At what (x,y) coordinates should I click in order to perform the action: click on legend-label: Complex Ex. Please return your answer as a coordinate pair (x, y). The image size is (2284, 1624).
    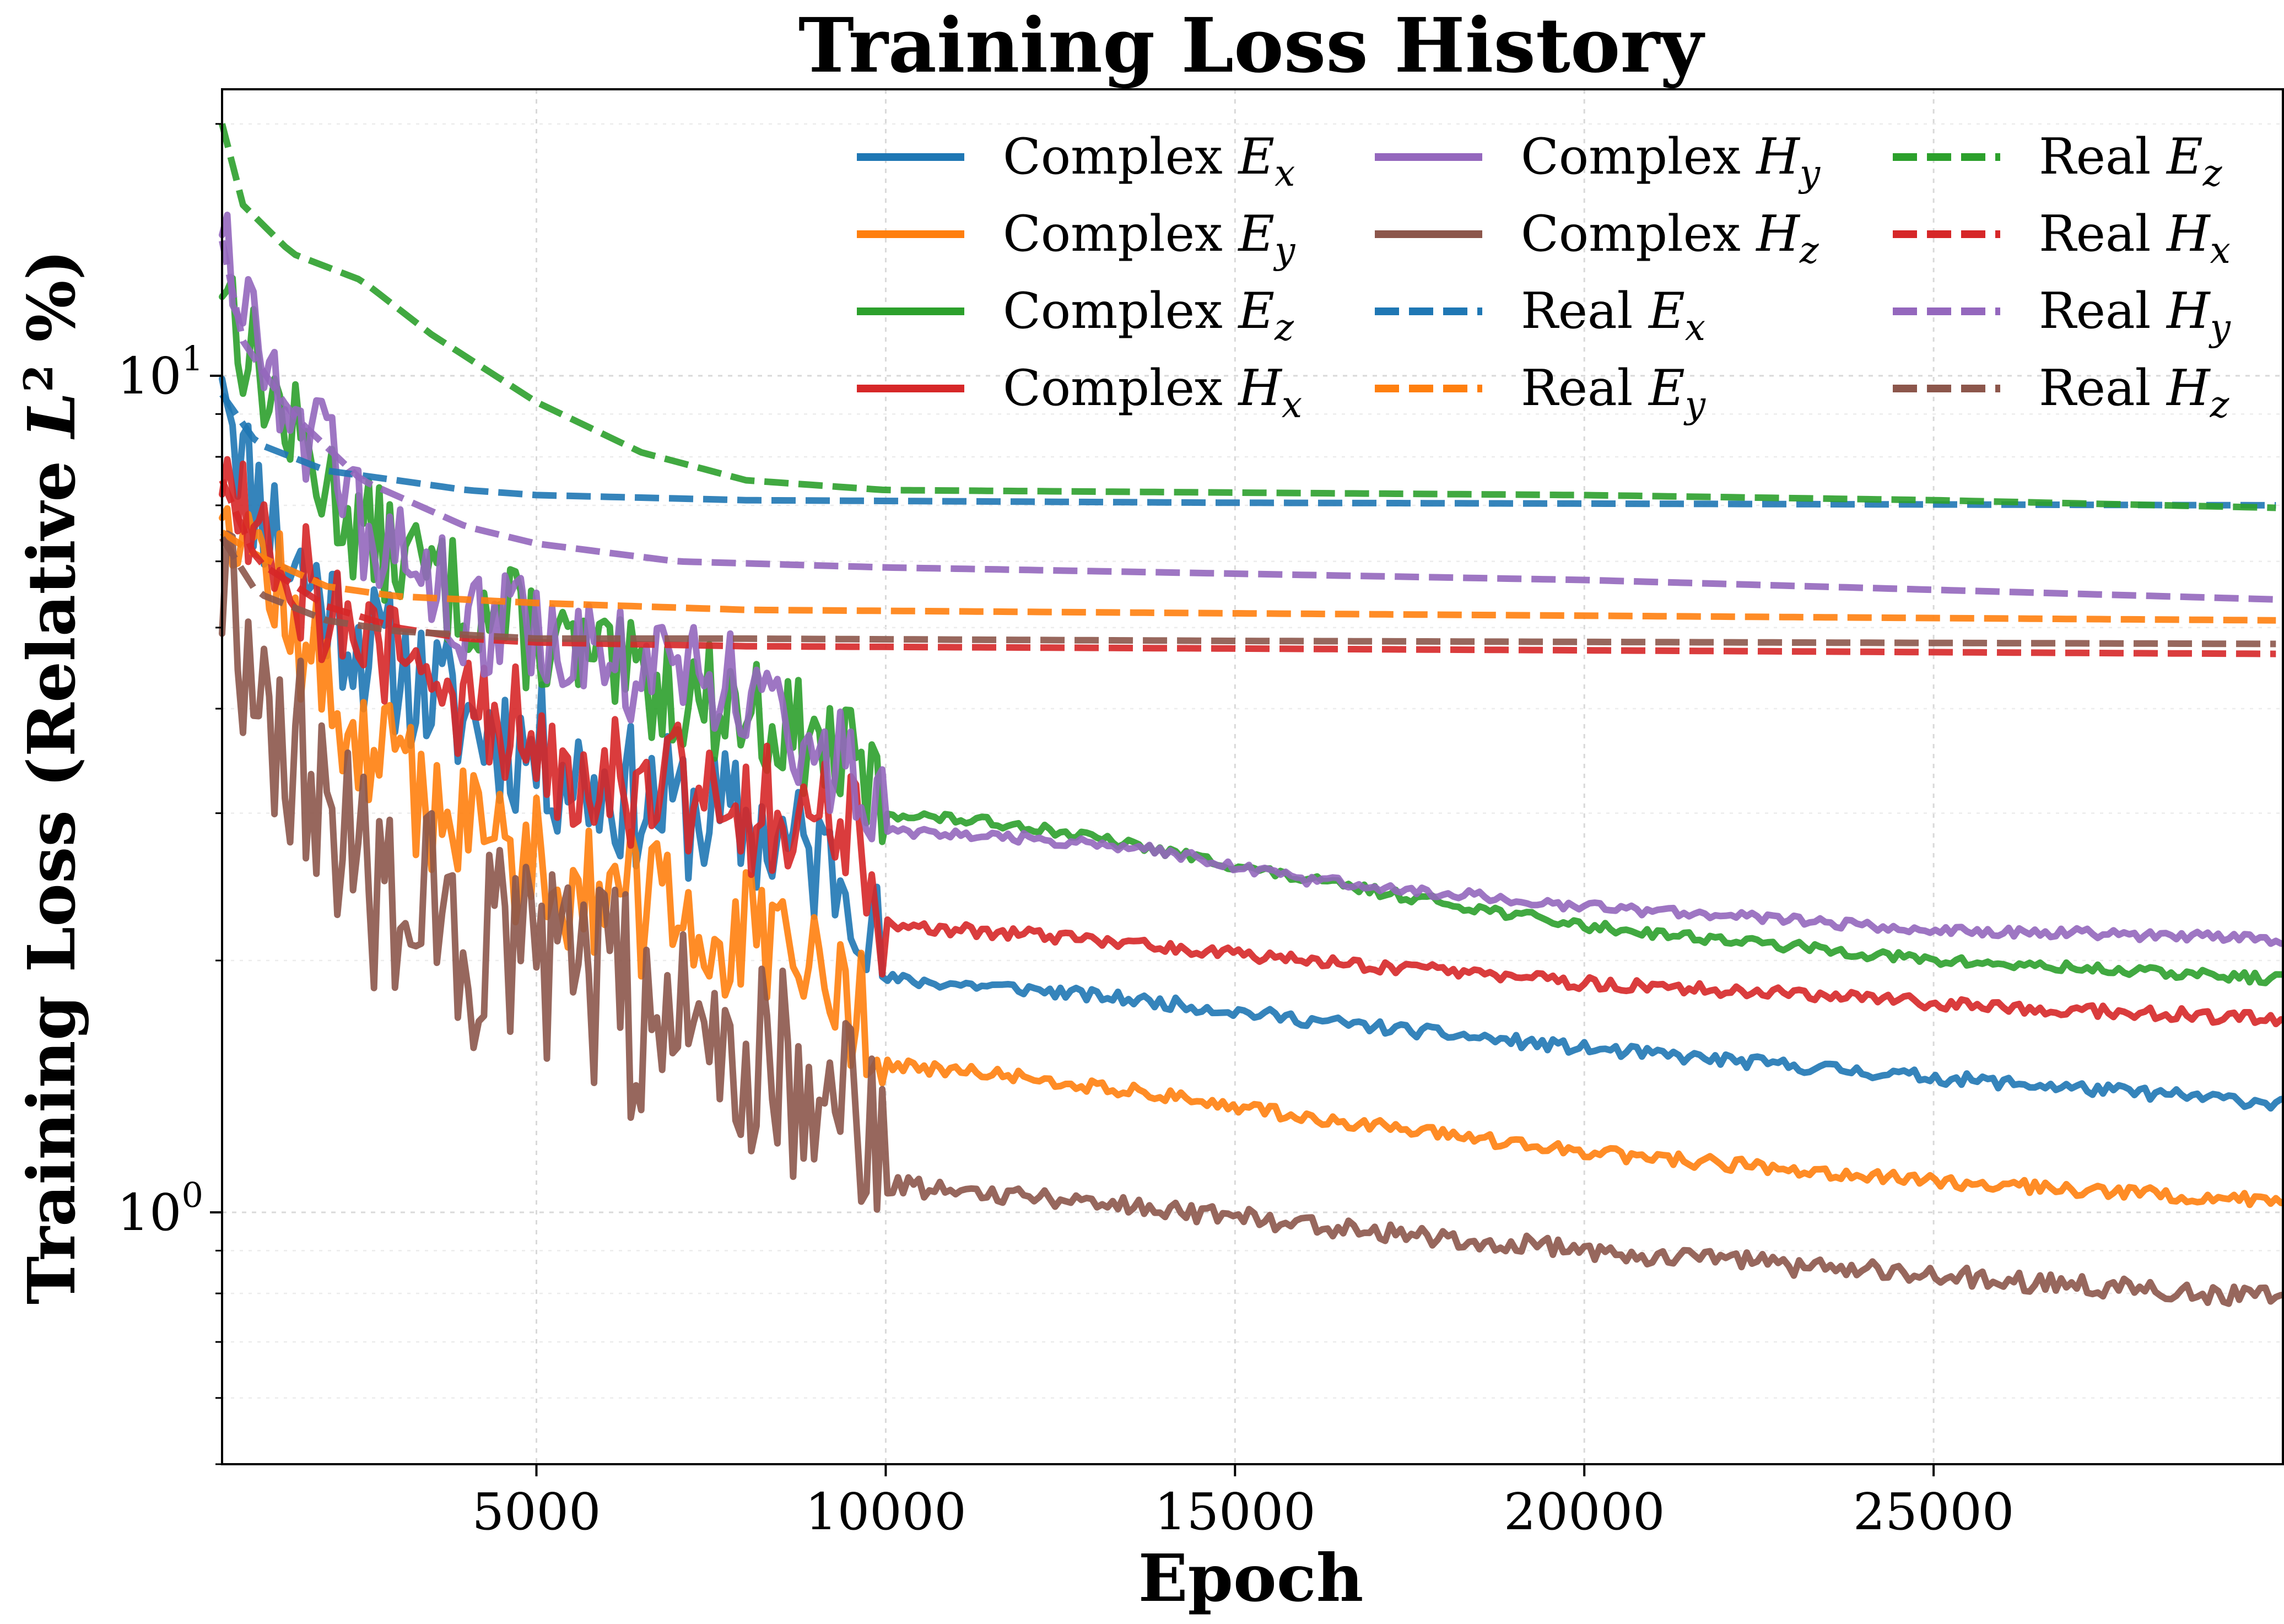
    Looking at the image, I should click on (1149, 161).